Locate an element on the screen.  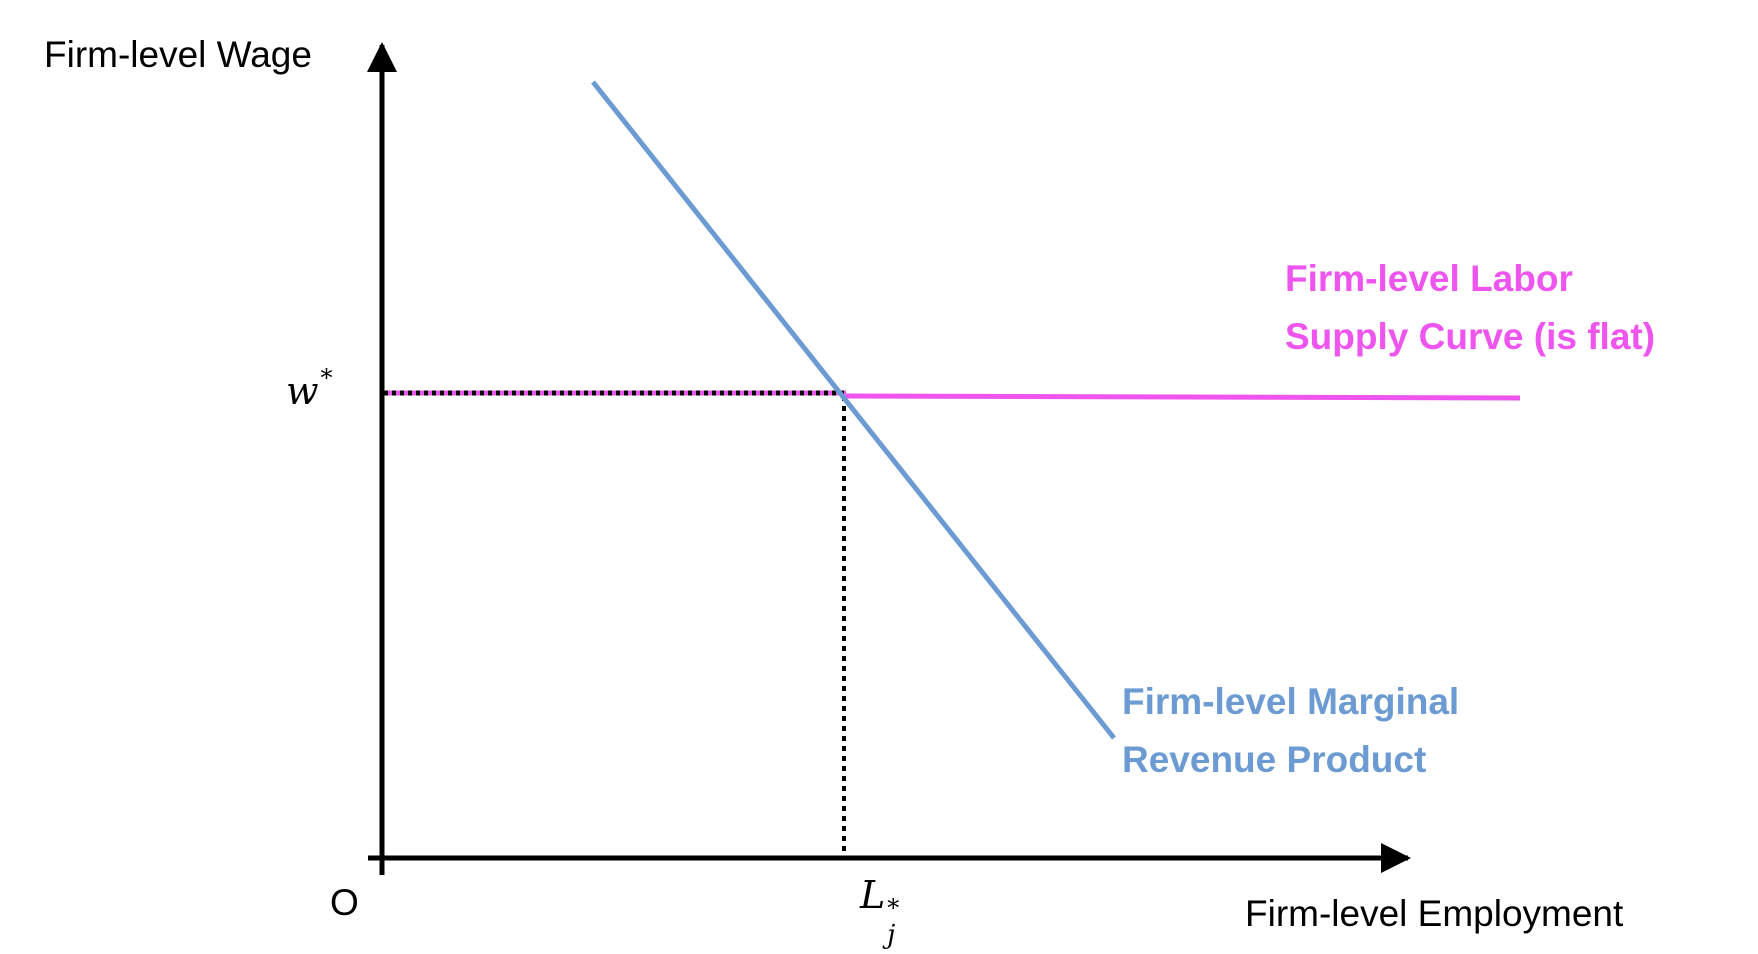
origin-label: O is located at coordinates (344, 902).